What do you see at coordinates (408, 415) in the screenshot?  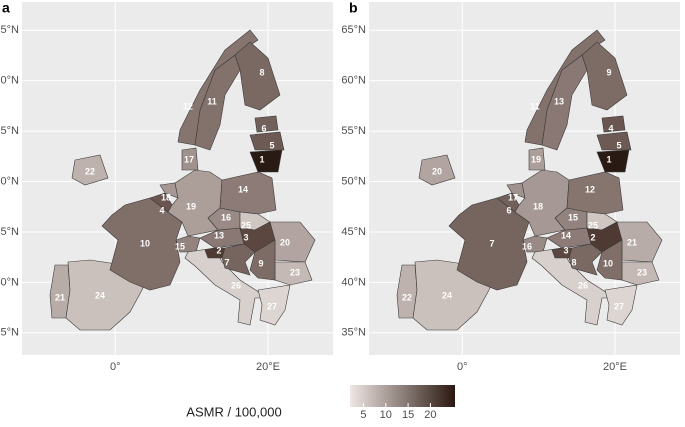 I see `colorbar-tick-label: 15` at bounding box center [408, 415].